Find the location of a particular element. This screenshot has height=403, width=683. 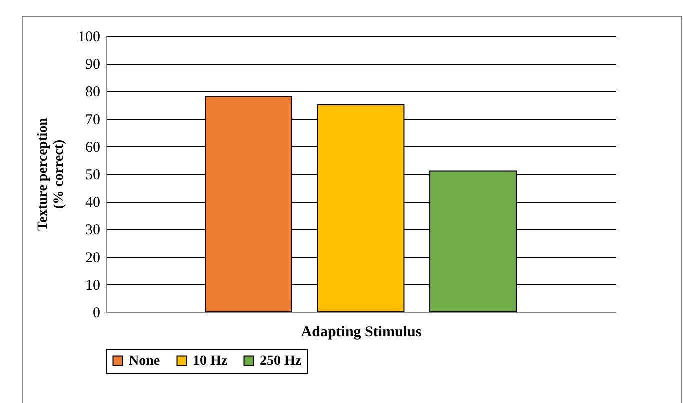

y-tick-label: 0 is located at coordinates (96, 314).